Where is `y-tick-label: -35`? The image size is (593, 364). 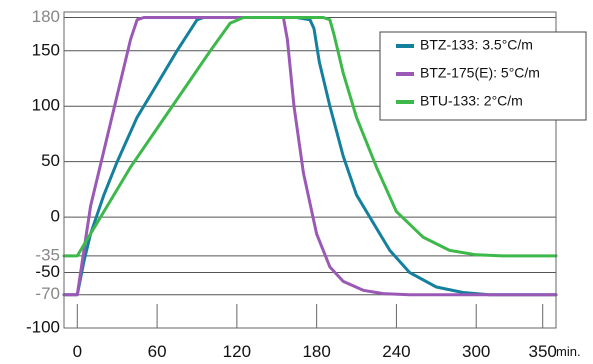 y-tick-label: -35 is located at coordinates (47, 254).